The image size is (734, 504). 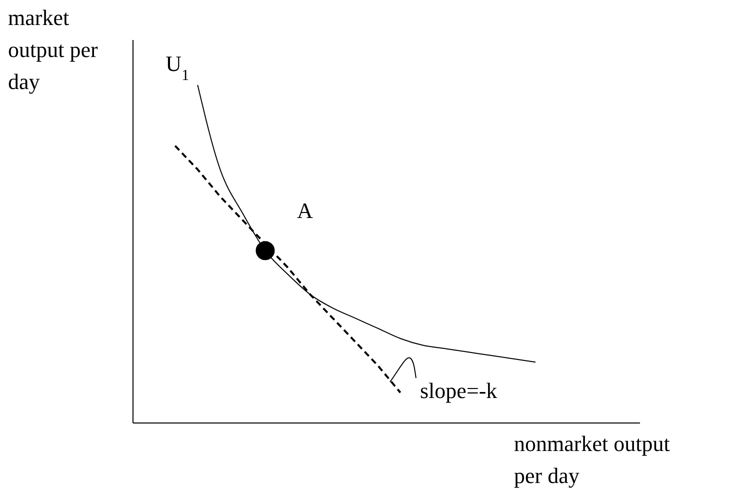 What do you see at coordinates (53, 50) in the screenshot?
I see `y-axis-title: market output per day` at bounding box center [53, 50].